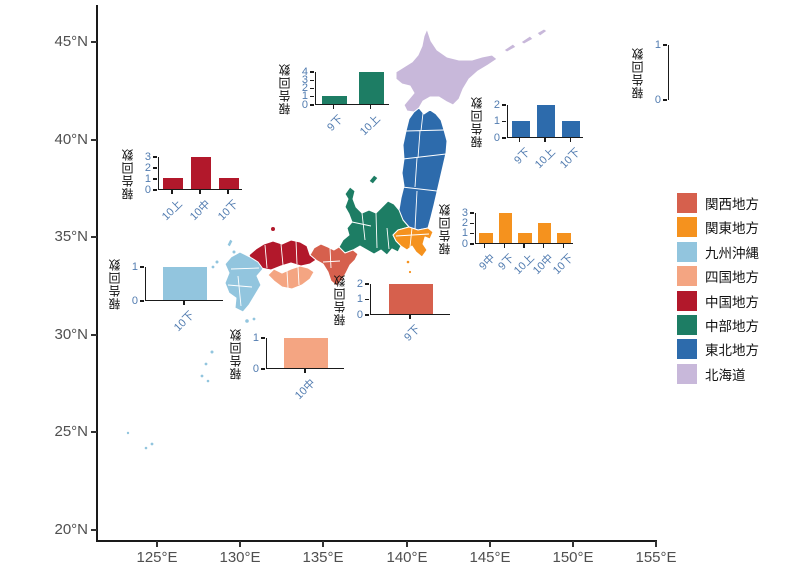 The height and width of the screenshot is (577, 788). What do you see at coordinates (718, 349) in the screenshot?
I see `legend-item-tohoku: 東北地方` at bounding box center [718, 349].